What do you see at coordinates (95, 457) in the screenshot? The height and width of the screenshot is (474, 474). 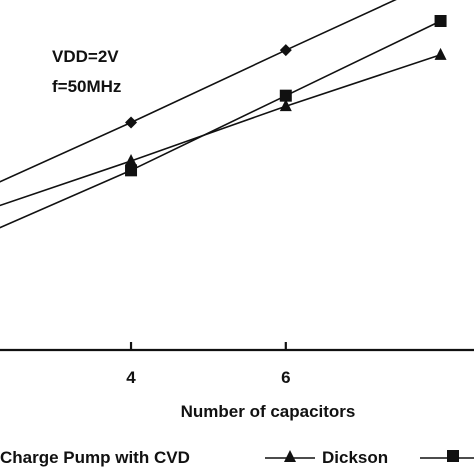 I see `legend-label-cvd: Charge Pump with CVD` at bounding box center [95, 457].